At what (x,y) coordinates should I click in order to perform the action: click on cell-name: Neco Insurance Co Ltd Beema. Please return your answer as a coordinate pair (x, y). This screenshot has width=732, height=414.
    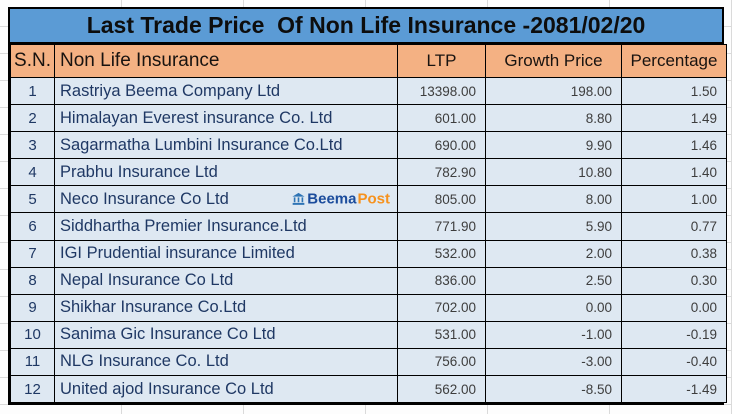
    Looking at the image, I should click on (226, 199).